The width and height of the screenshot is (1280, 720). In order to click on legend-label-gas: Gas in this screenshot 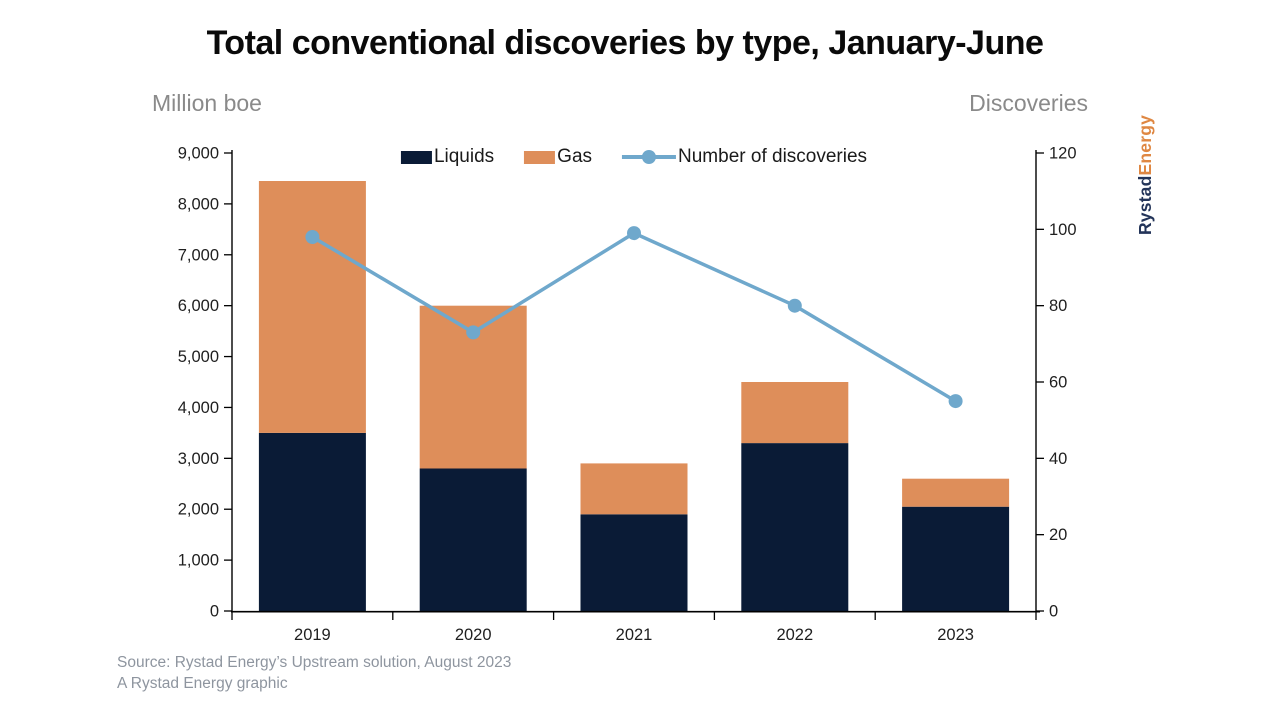, I will do `click(575, 156)`.